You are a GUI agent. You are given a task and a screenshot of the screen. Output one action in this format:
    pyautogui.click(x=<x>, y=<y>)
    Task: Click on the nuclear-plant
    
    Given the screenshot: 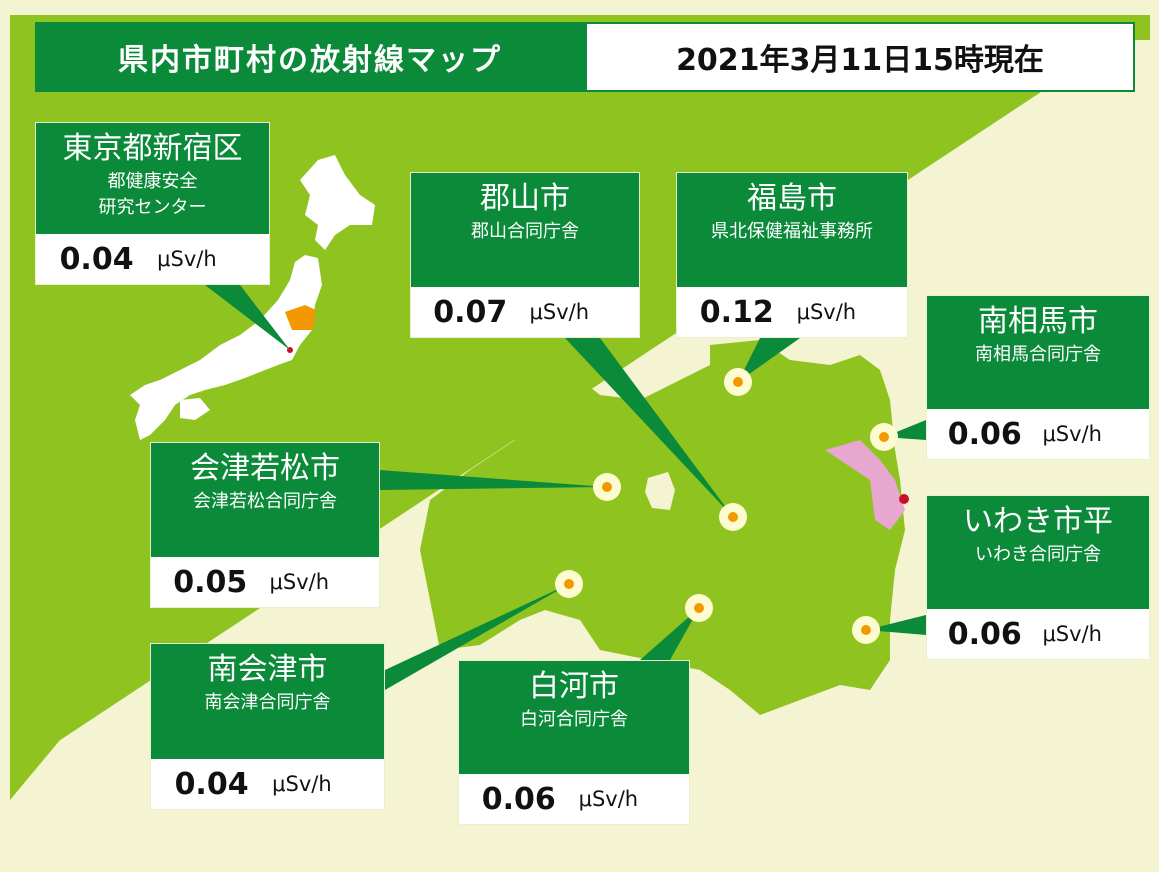 What is the action you would take?
    pyautogui.click(x=904, y=499)
    